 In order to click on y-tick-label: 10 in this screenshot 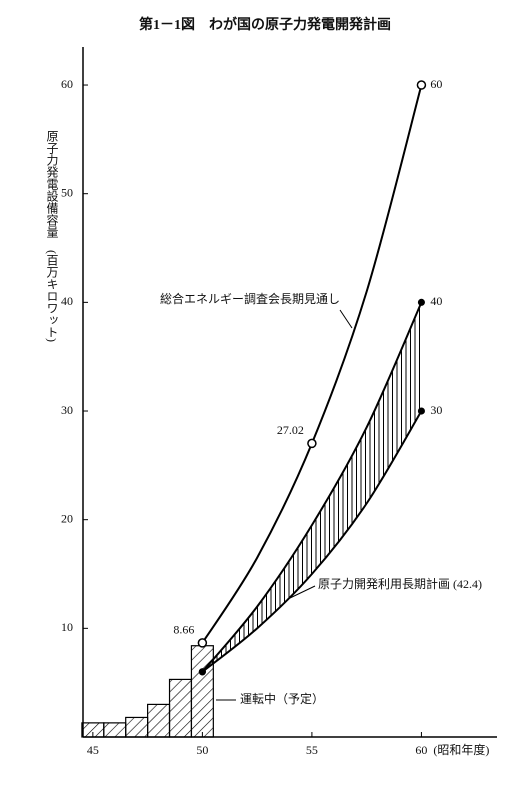, I will do `click(67, 627)`.